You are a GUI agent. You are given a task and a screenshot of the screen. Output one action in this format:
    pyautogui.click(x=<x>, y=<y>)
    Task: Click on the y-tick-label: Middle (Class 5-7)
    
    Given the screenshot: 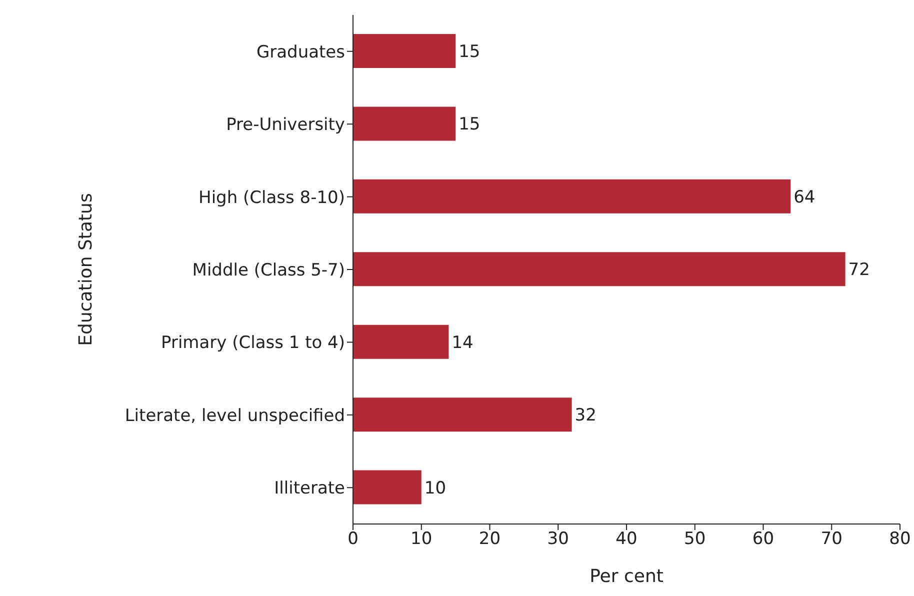 What is the action you would take?
    pyautogui.click(x=268, y=270)
    